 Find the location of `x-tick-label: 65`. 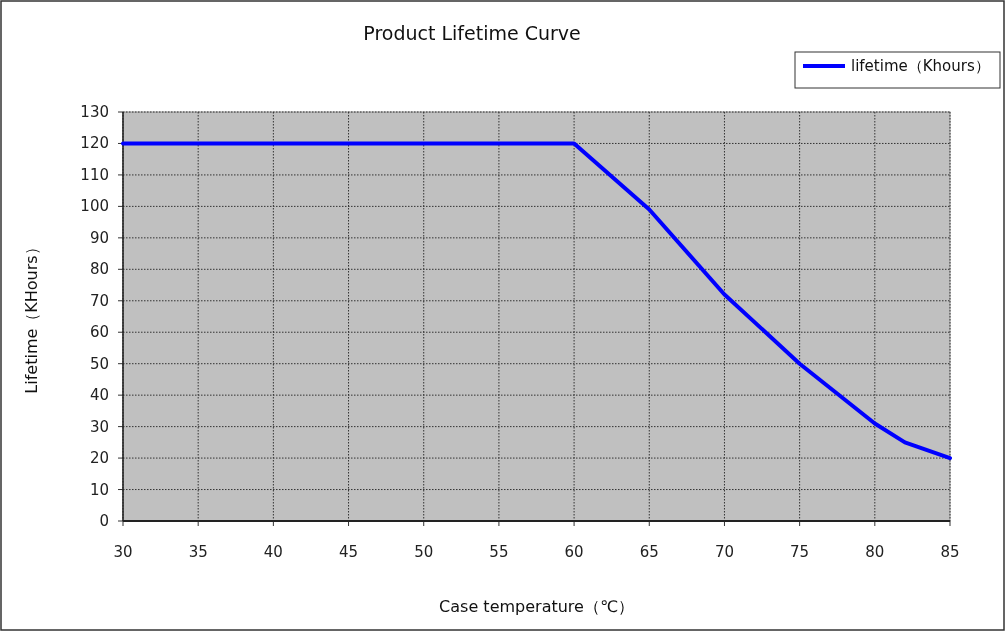

x-tick-label: 65 is located at coordinates (649, 552).